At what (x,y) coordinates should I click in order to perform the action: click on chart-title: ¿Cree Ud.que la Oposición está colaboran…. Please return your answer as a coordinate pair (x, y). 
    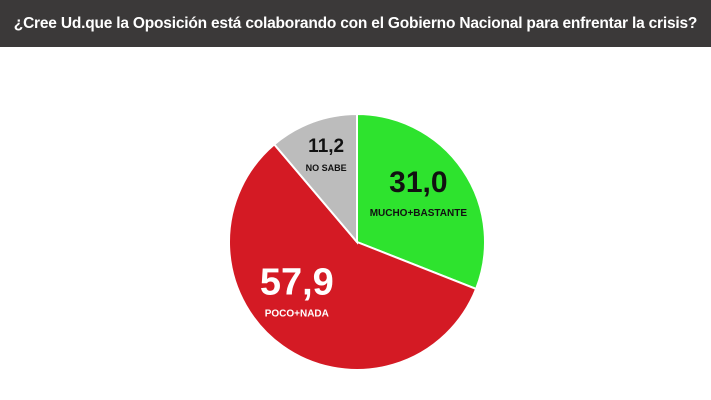
    Looking at the image, I should click on (355, 23).